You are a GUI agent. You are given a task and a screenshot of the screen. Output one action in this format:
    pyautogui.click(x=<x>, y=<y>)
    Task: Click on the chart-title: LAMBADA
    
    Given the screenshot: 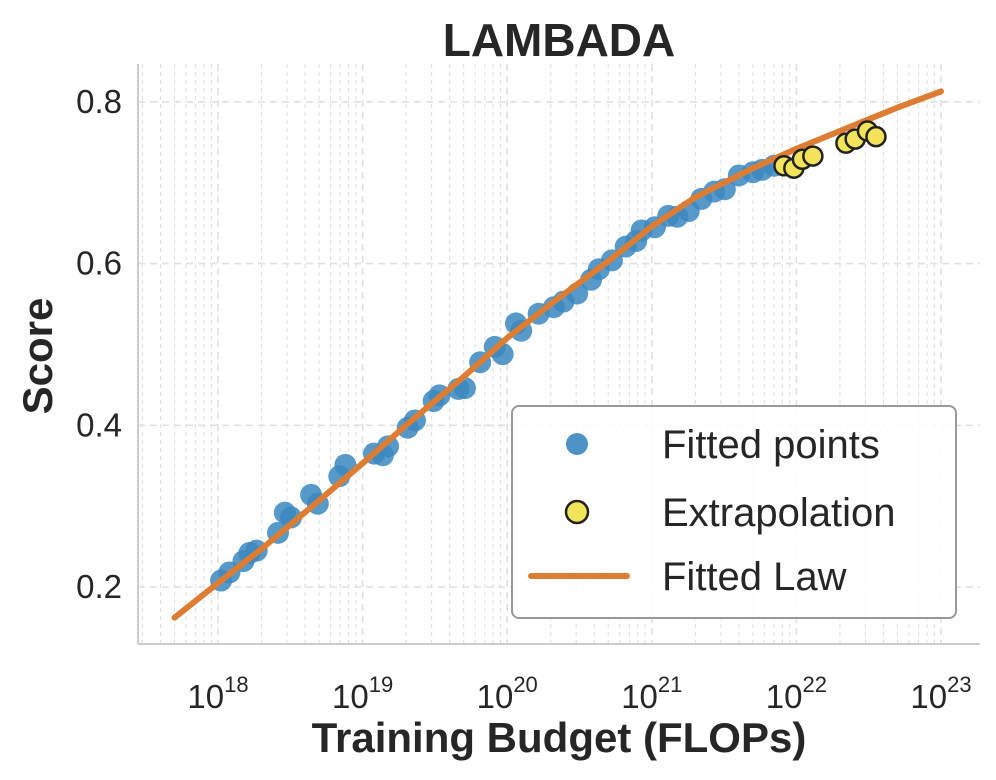 What is the action you would take?
    pyautogui.click(x=559, y=40)
    